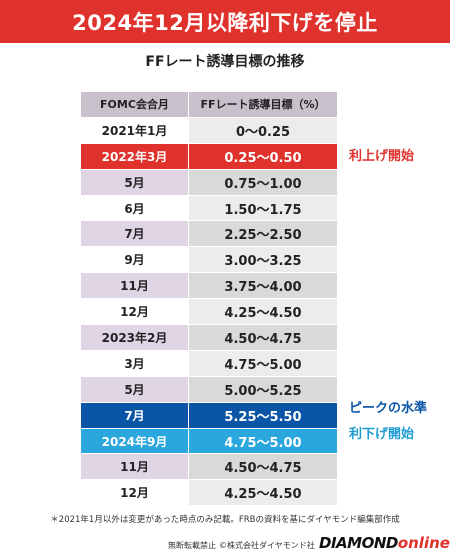  What do you see at coordinates (388, 408) in the screenshot?
I see `annotation-peak: ピークの水準` at bounding box center [388, 408].